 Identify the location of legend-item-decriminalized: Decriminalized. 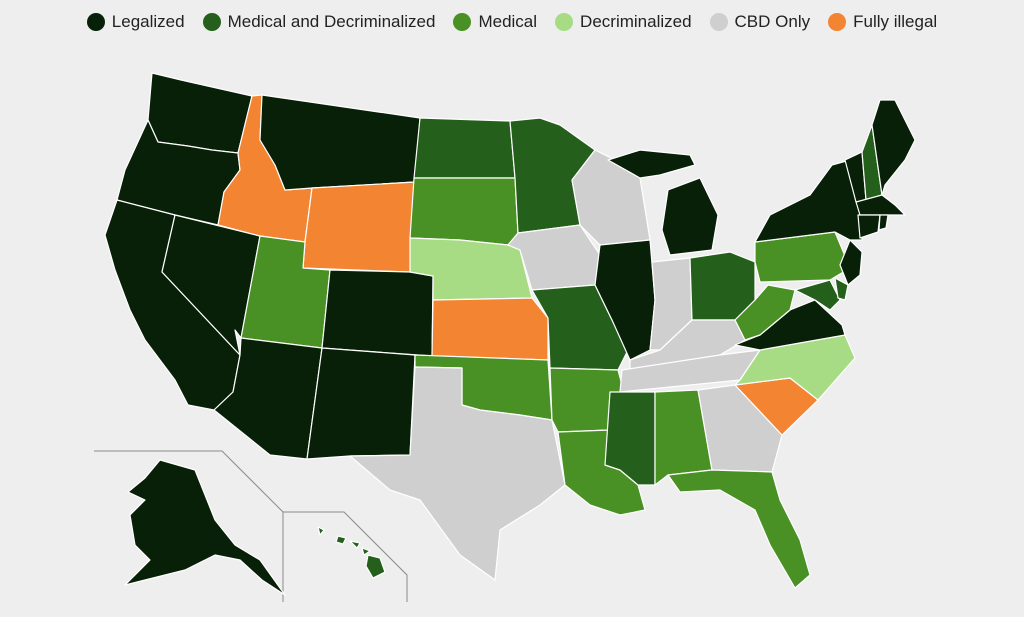
(623, 22).